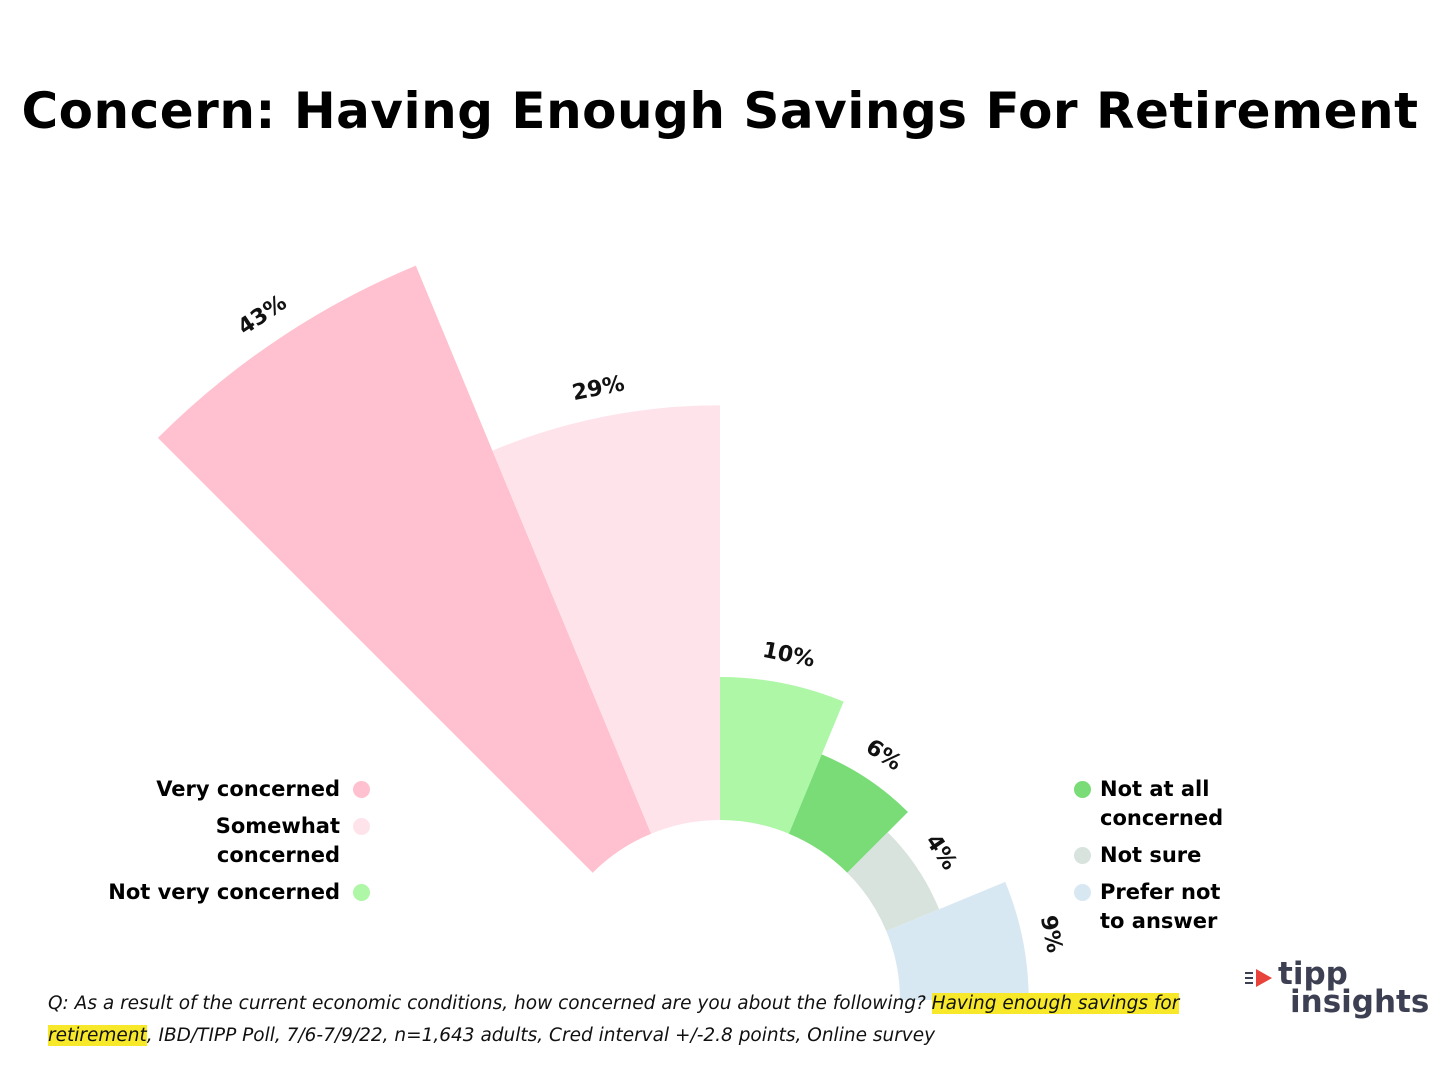 This screenshot has height=1080, width=1440. What do you see at coordinates (263, 315) in the screenshot?
I see `value-label-very-concerned: 43%` at bounding box center [263, 315].